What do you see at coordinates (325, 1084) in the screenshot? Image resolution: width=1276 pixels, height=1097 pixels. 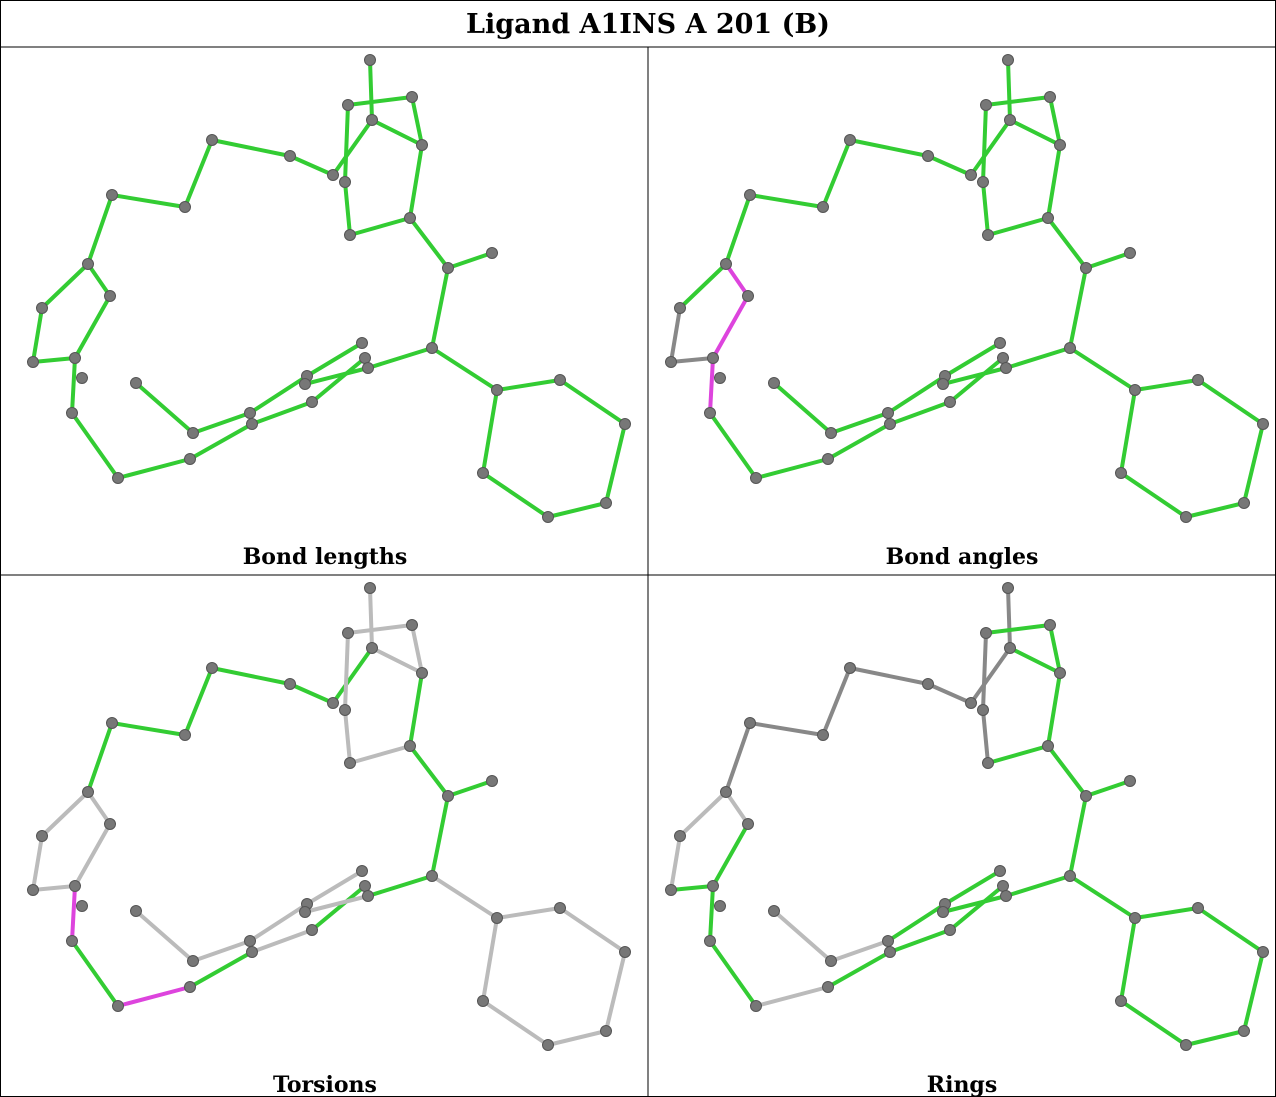 I see `panel-caption: Torsions` at bounding box center [325, 1084].